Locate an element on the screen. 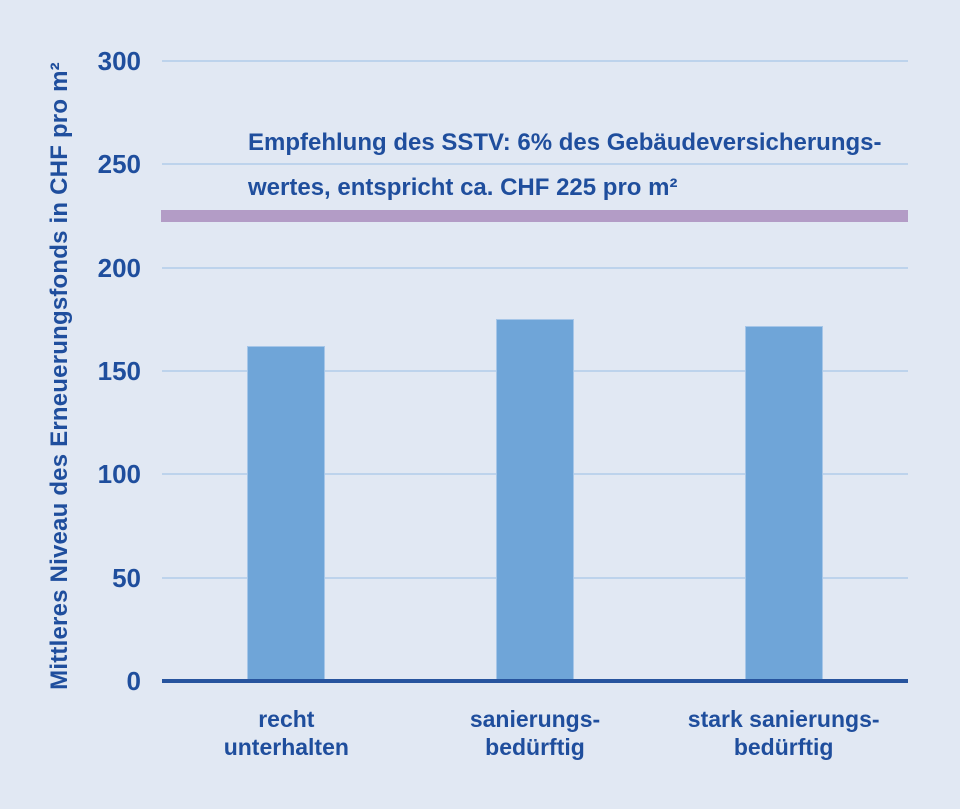 The height and width of the screenshot is (809, 960). y-tick-label-50: 50 is located at coordinates (126, 577).